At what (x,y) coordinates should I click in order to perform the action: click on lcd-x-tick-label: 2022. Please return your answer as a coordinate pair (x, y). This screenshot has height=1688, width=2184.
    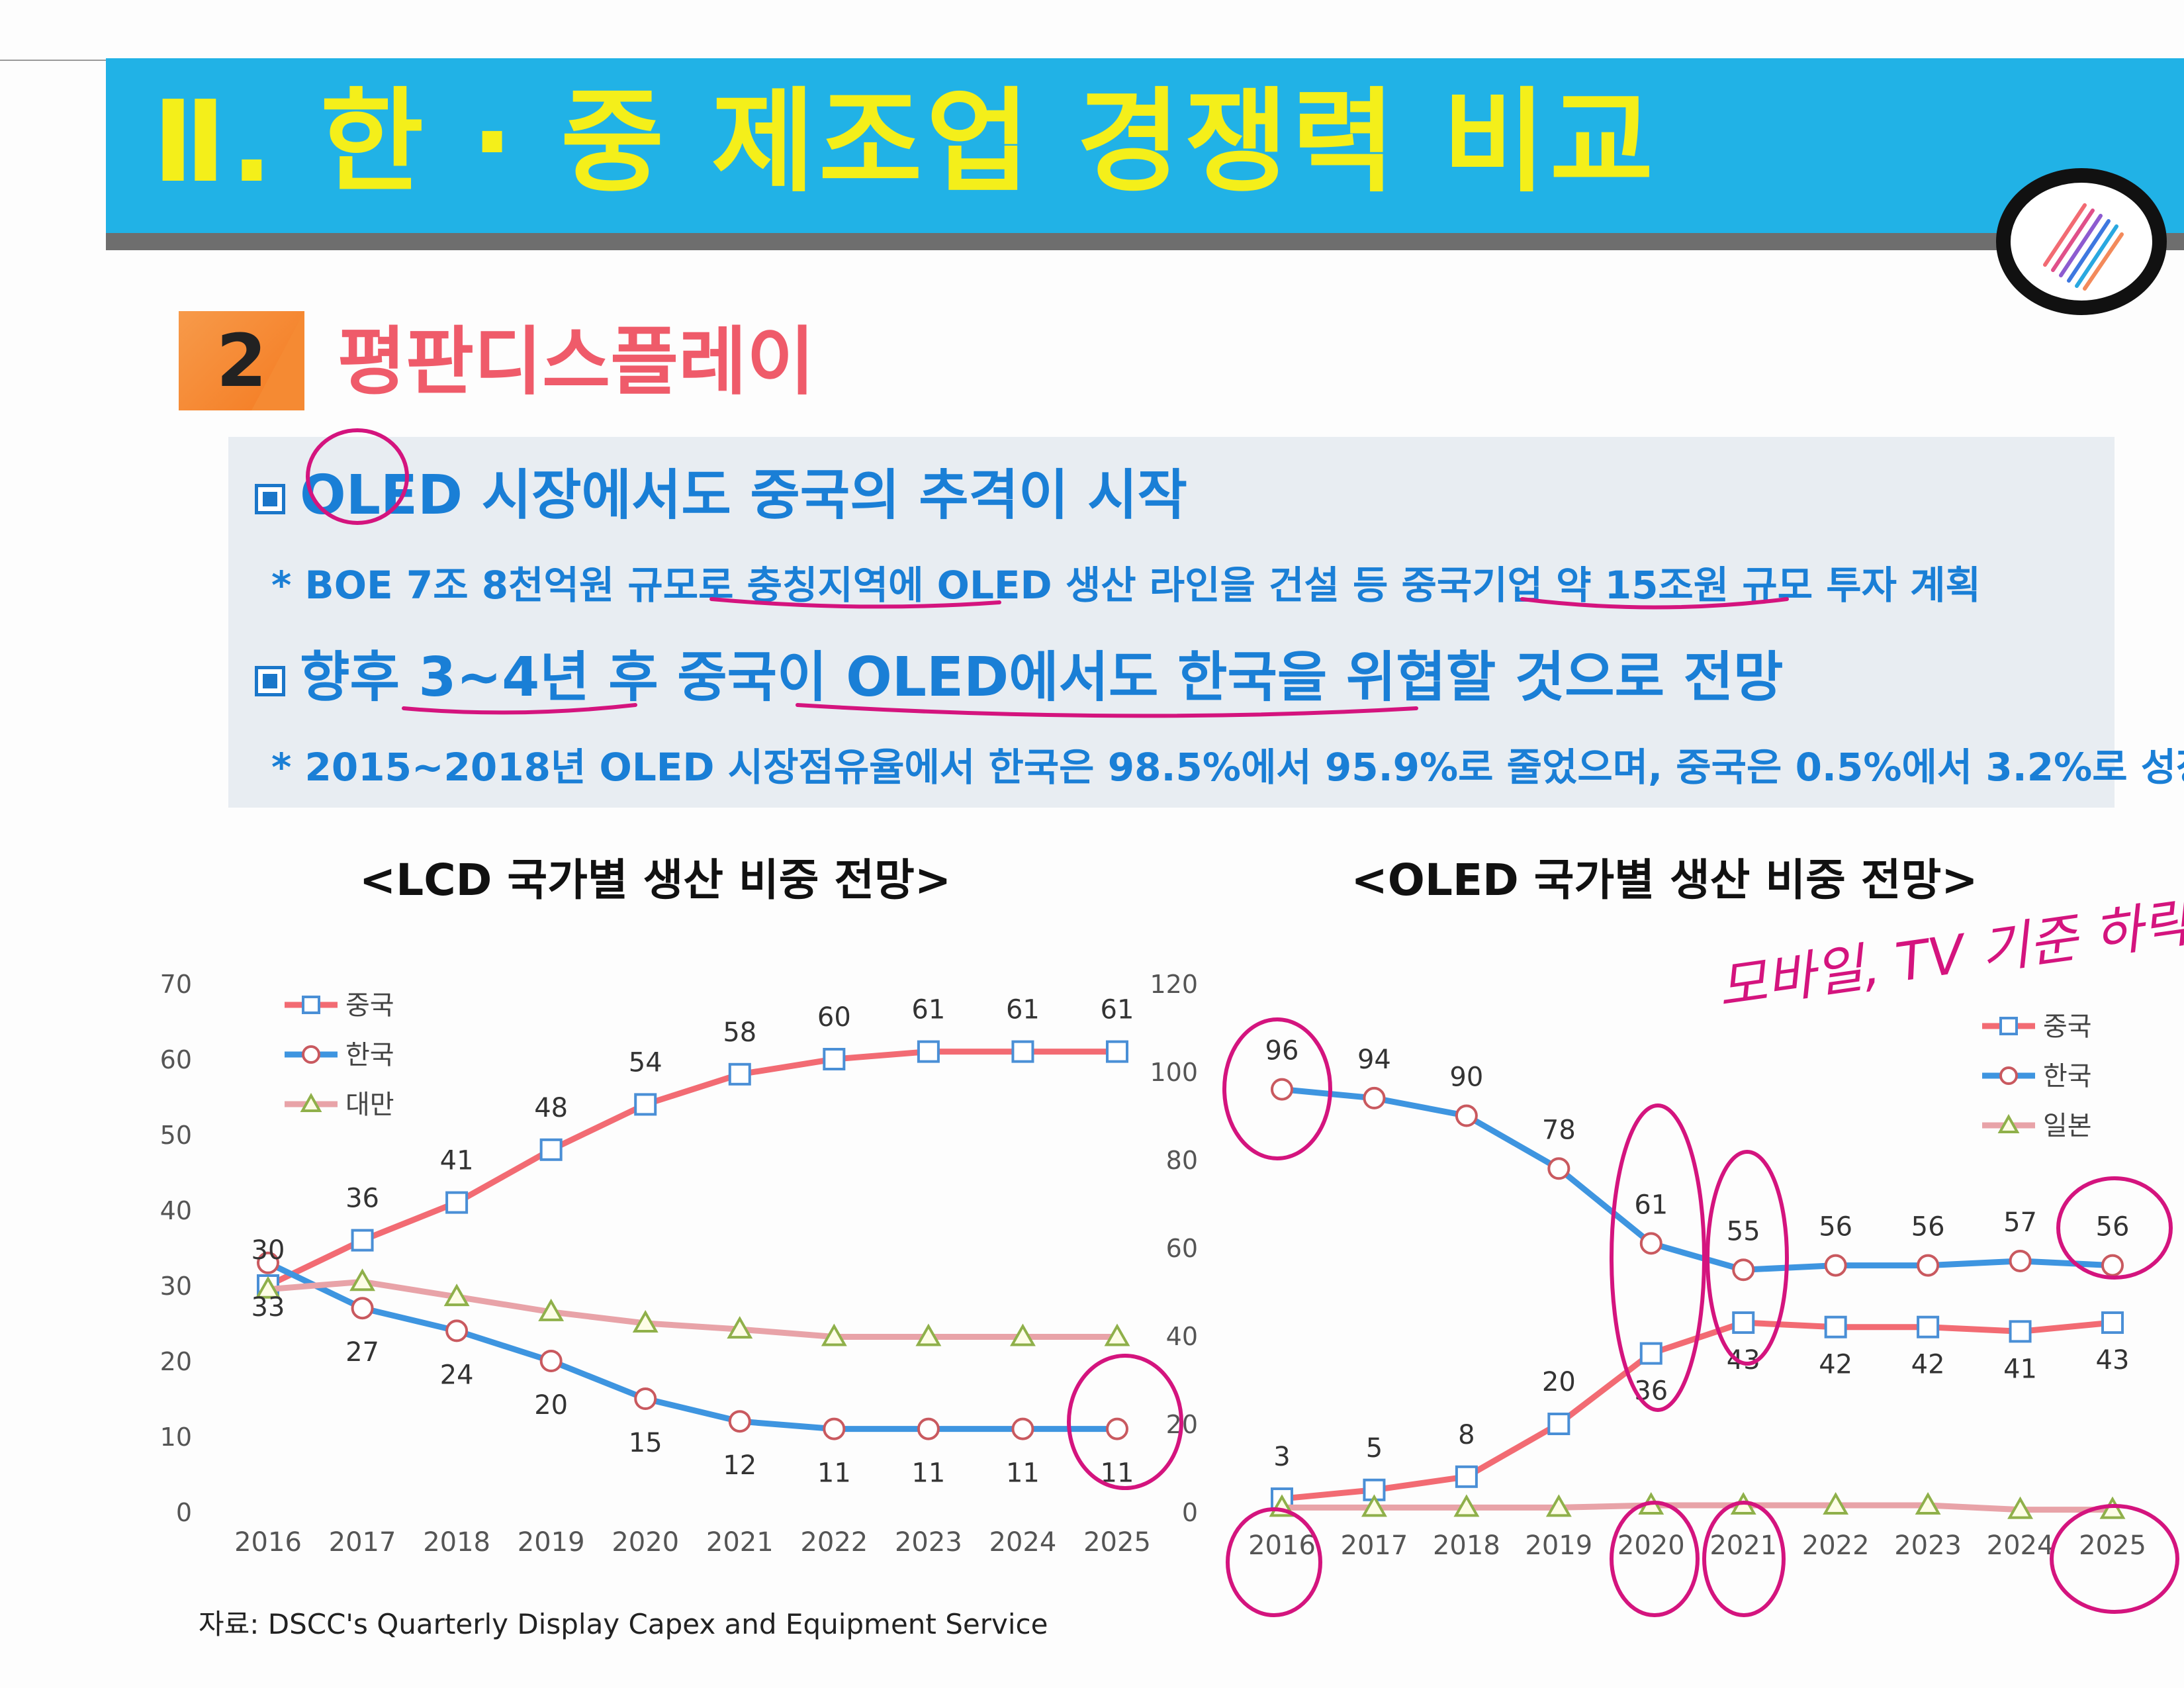
    Looking at the image, I should click on (834, 1542).